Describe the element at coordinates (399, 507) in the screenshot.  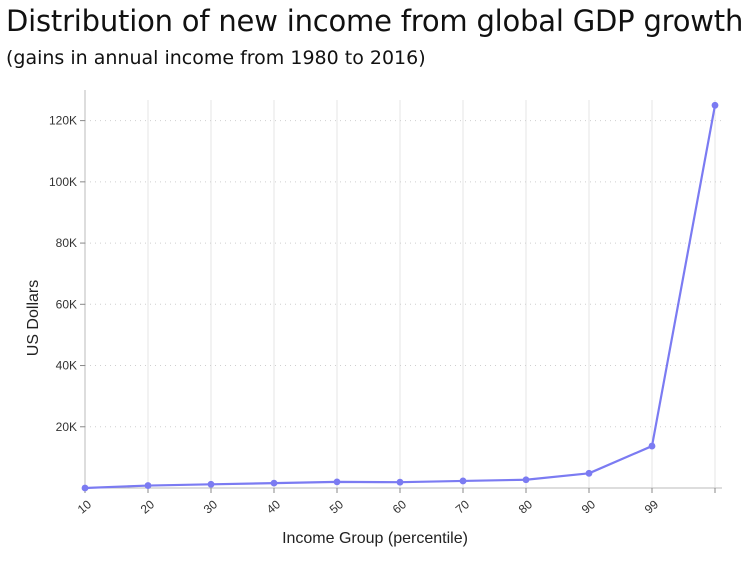
I see `x-tick-label: 60` at that location.